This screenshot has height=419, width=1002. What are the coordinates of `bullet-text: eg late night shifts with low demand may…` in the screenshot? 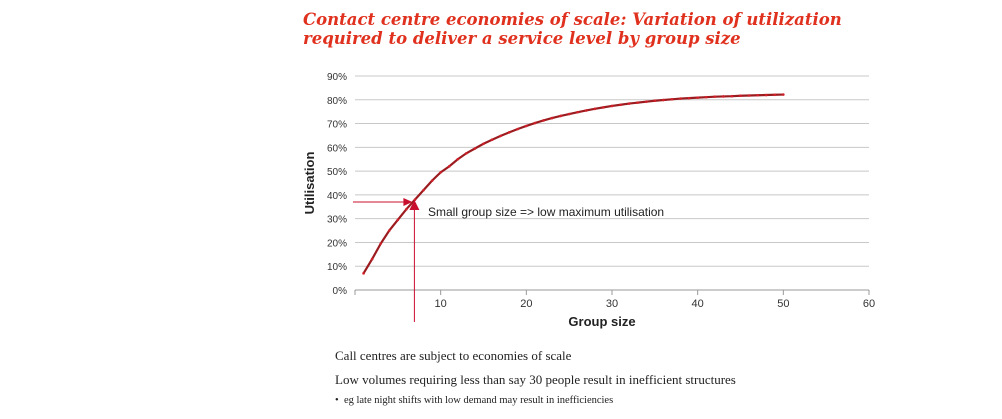 It's located at (478, 400).